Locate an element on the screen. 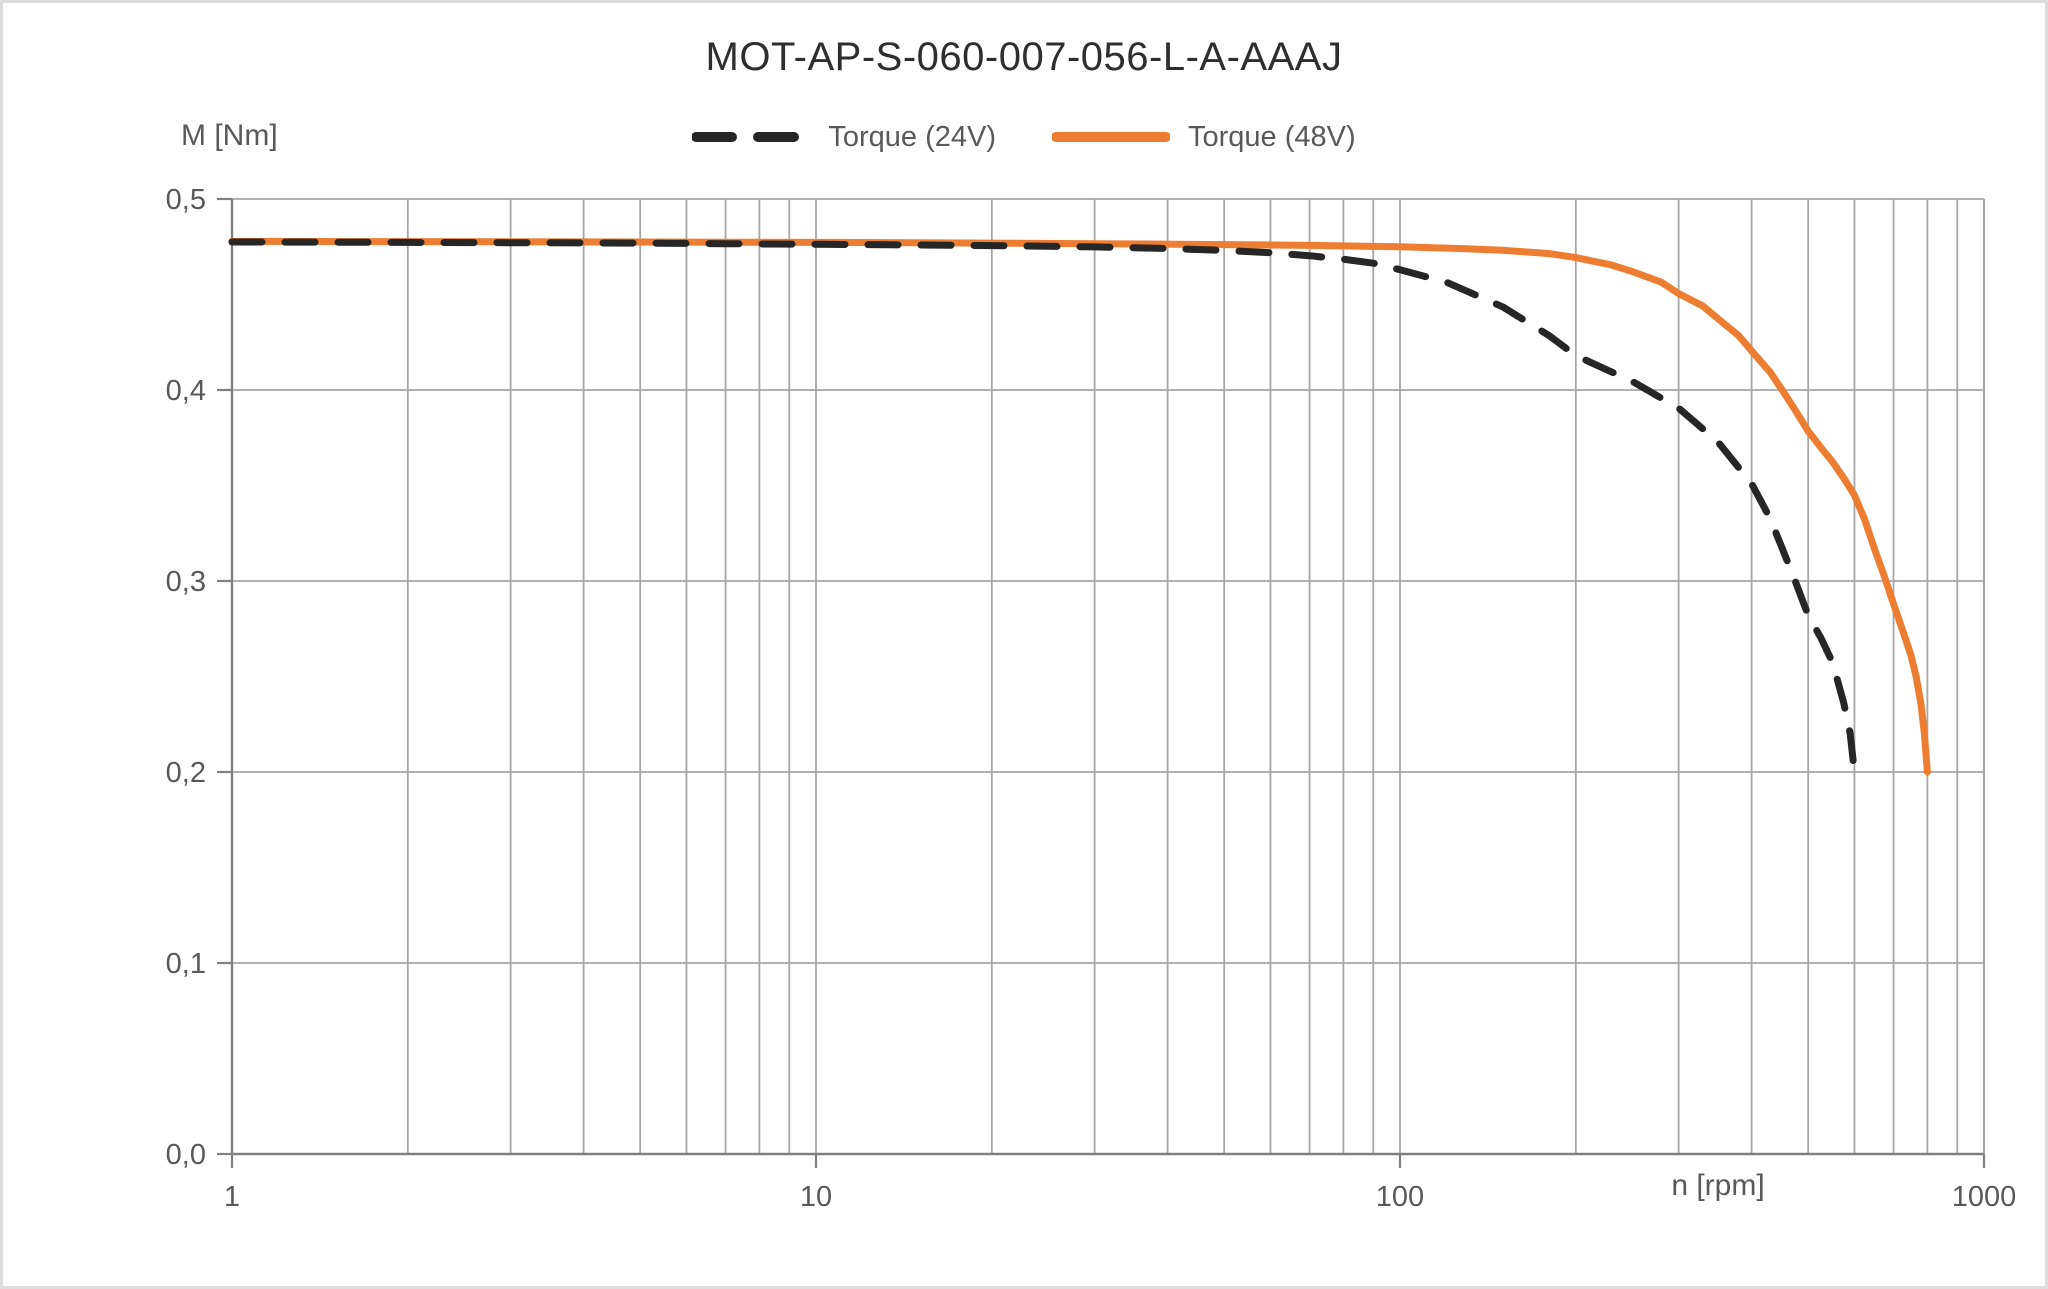 The height and width of the screenshot is (1289, 2048). x-tick-label: 1 is located at coordinates (232, 1197).